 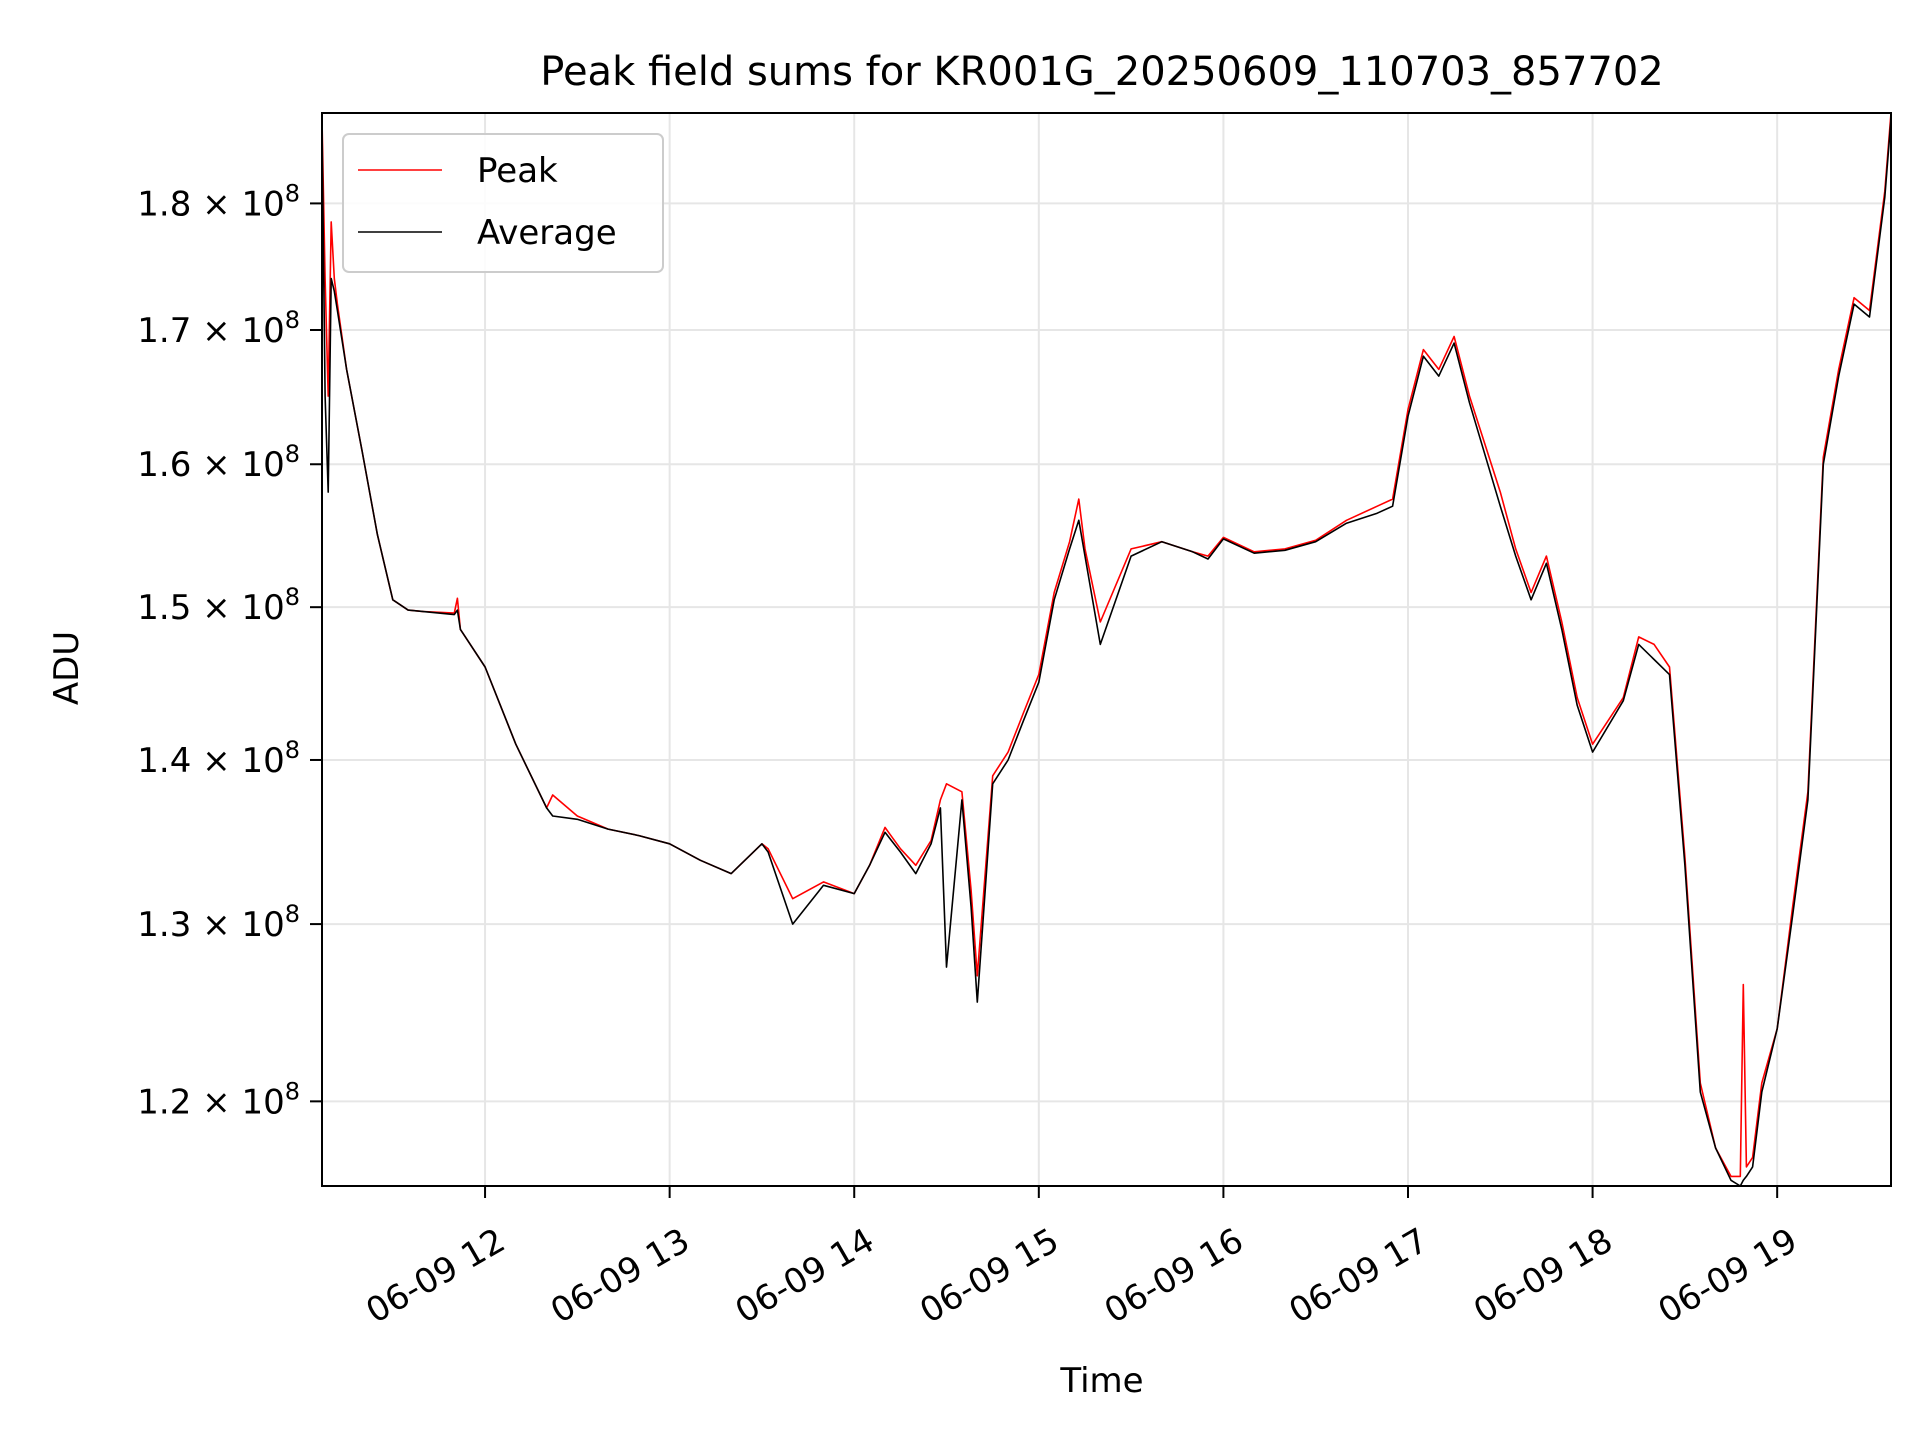 What do you see at coordinates (67, 668) in the screenshot?
I see `y-axis-label: ADU` at bounding box center [67, 668].